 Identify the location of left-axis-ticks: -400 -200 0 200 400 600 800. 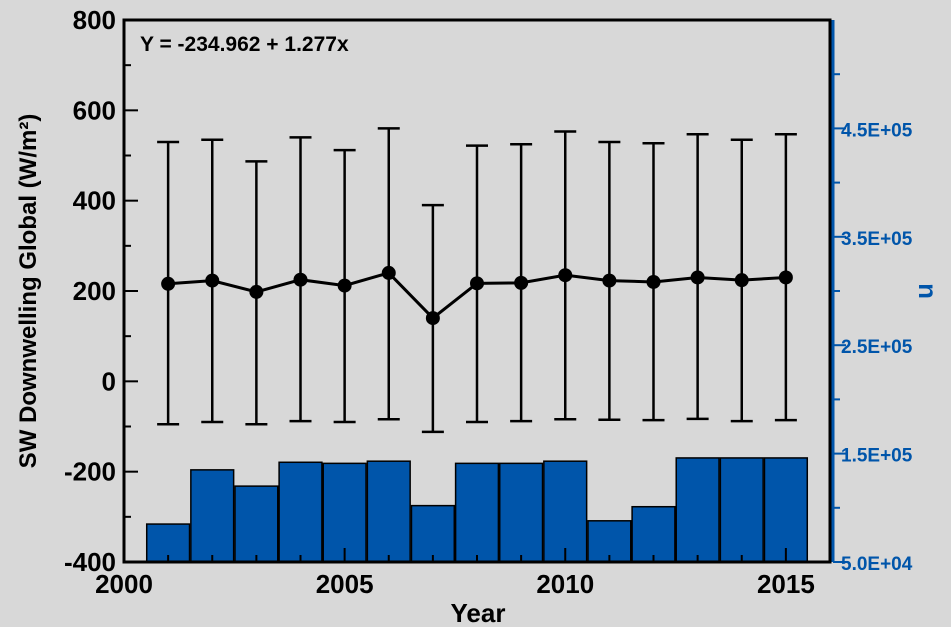
(101, 291).